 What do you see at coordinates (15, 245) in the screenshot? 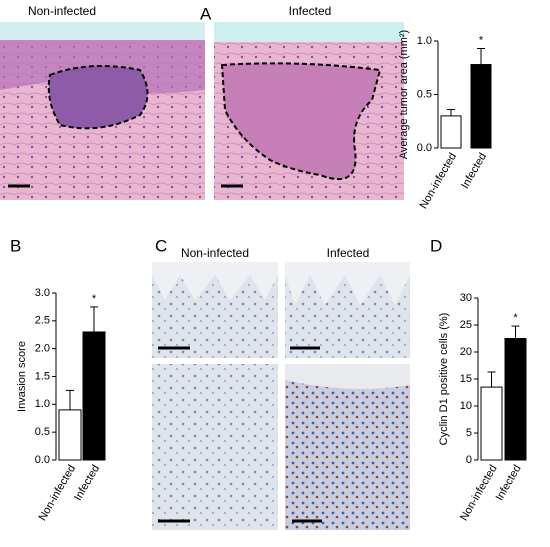
I see `panel-label: B` at bounding box center [15, 245].